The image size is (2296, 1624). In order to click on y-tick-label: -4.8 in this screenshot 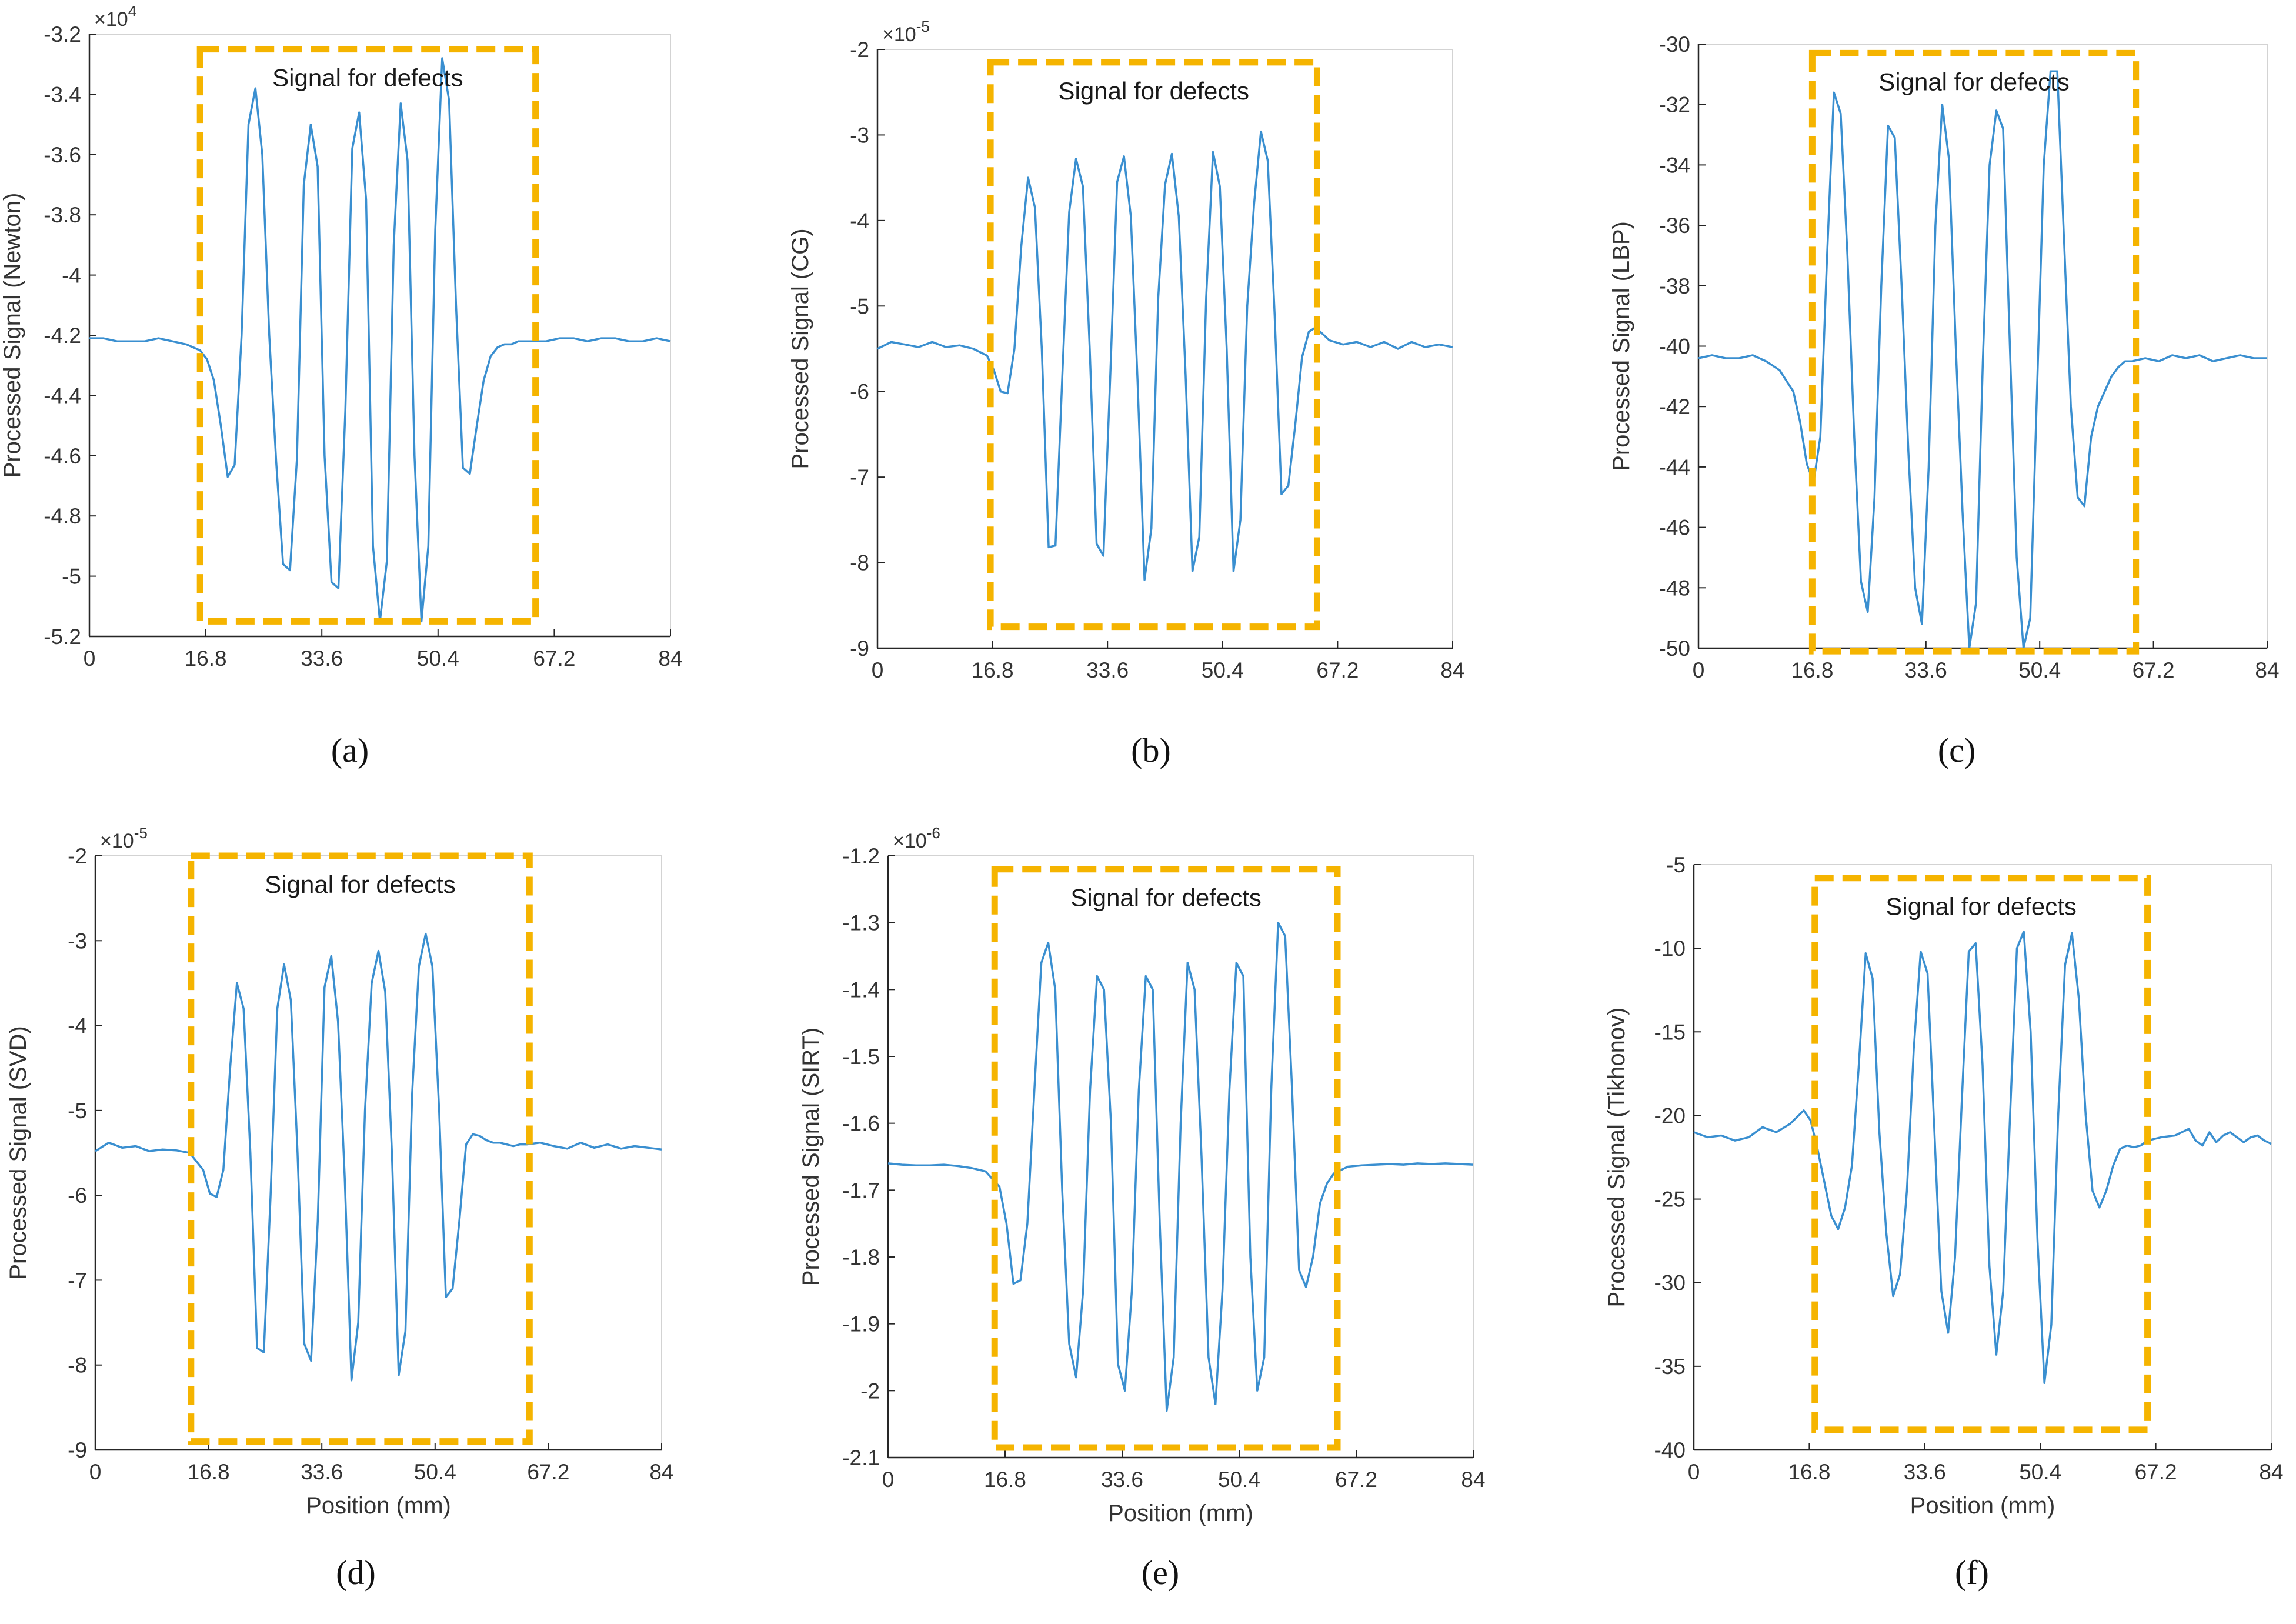, I will do `click(62, 516)`.